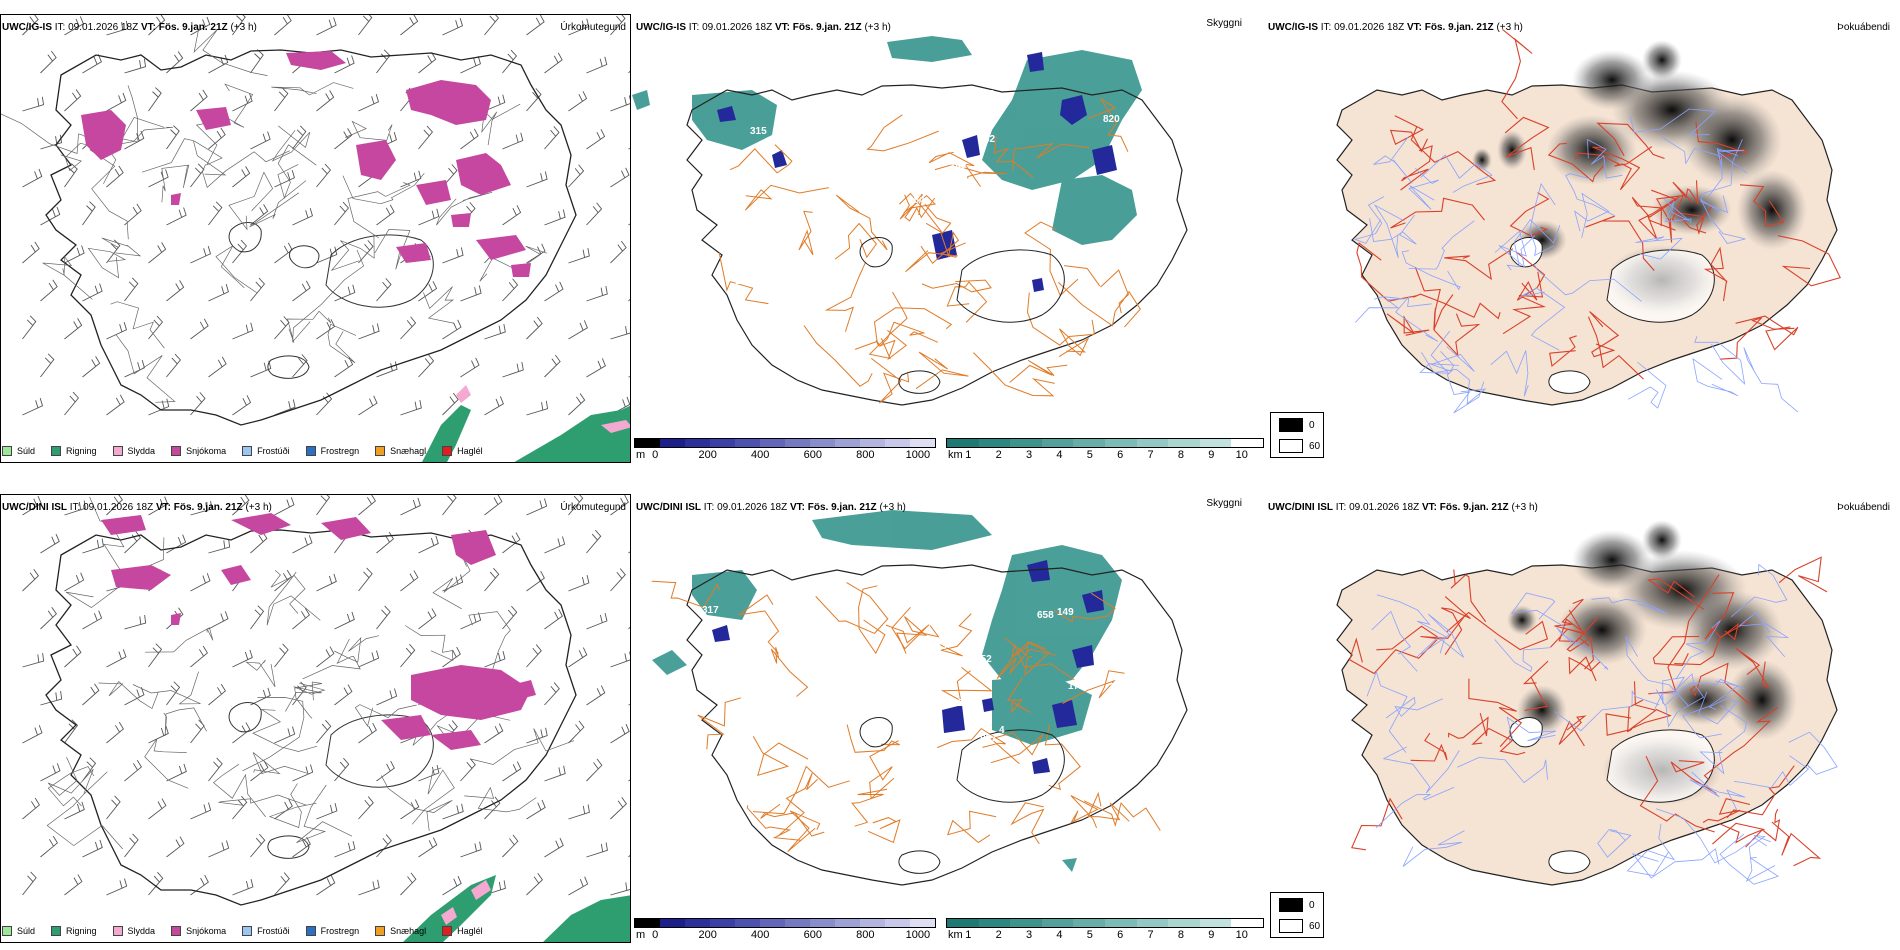 The width and height of the screenshot is (1900, 950). I want to click on cloud-base-label: 520, so click(960, 703).